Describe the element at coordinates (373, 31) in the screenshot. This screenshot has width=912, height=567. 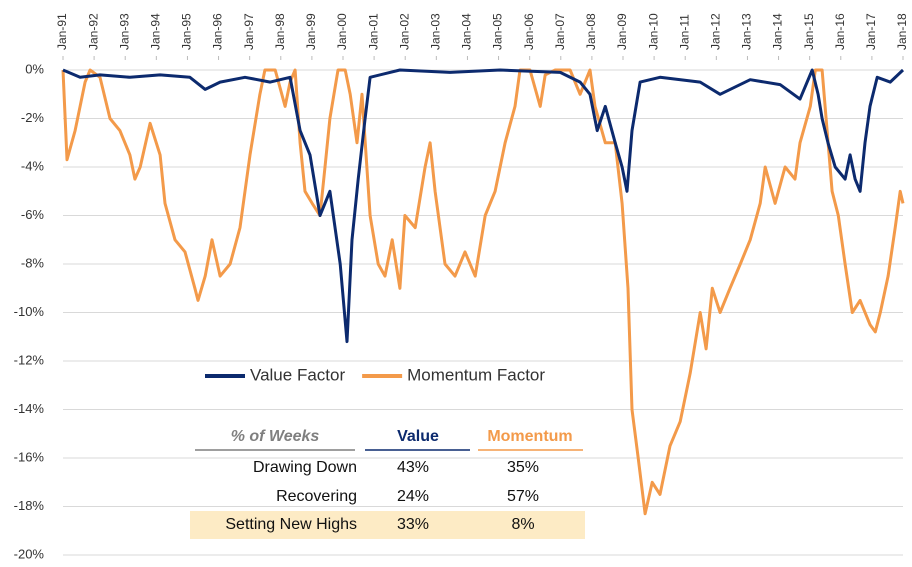
I see `x-tick-label: Jan-01` at that location.